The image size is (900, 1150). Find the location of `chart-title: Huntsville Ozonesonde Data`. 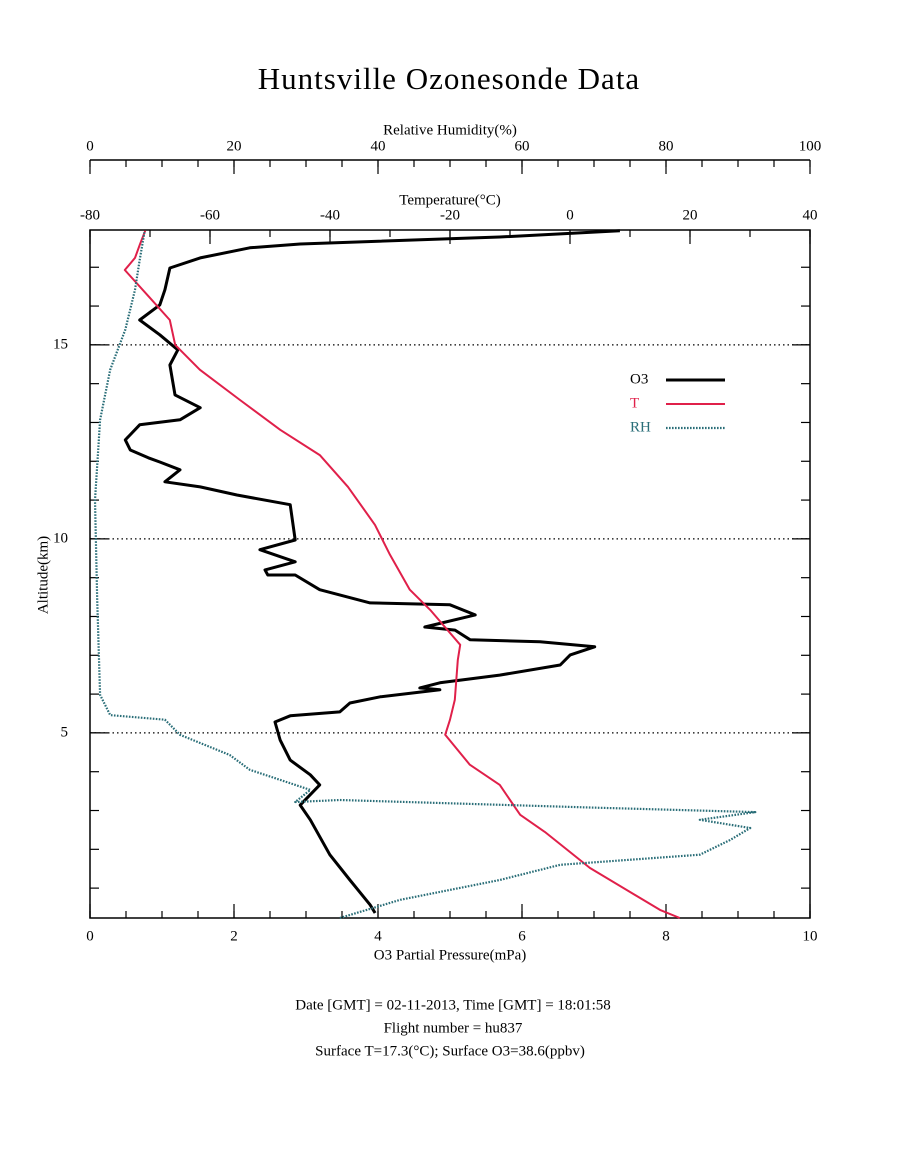

chart-title: Huntsville Ozonesonde Data is located at coordinates (449, 78).